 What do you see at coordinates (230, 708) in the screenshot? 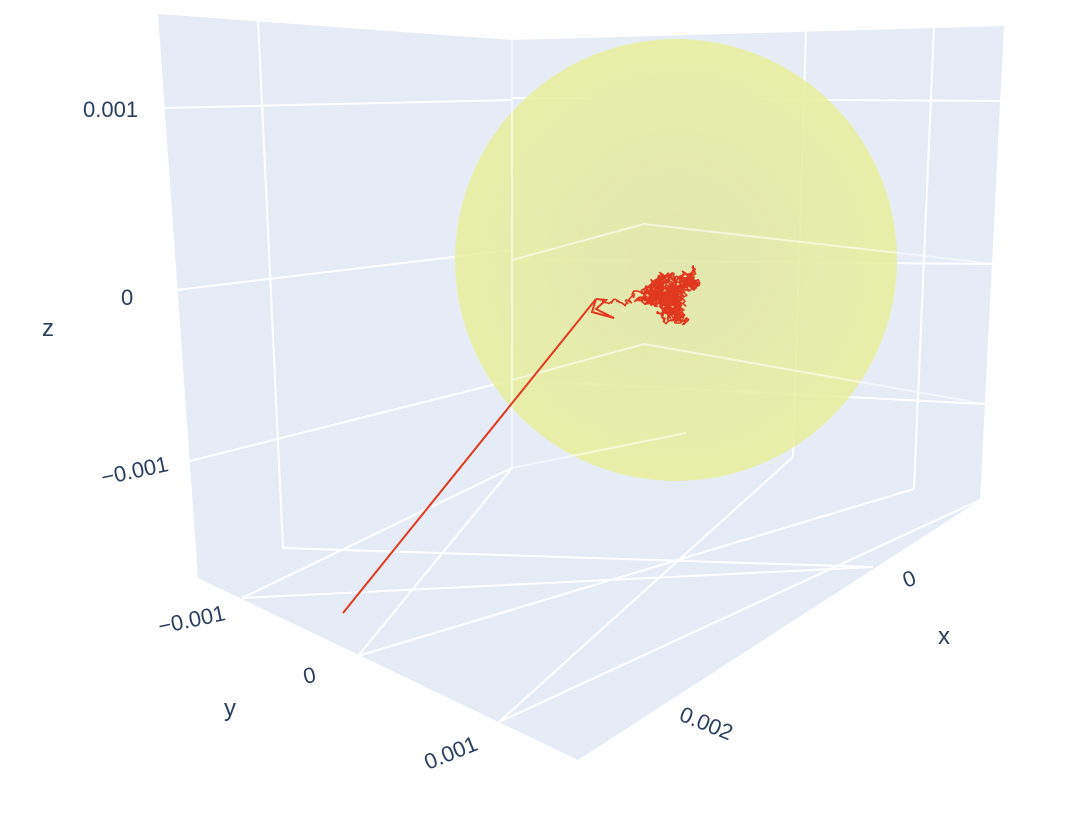
I see `axis-title-y: y` at bounding box center [230, 708].